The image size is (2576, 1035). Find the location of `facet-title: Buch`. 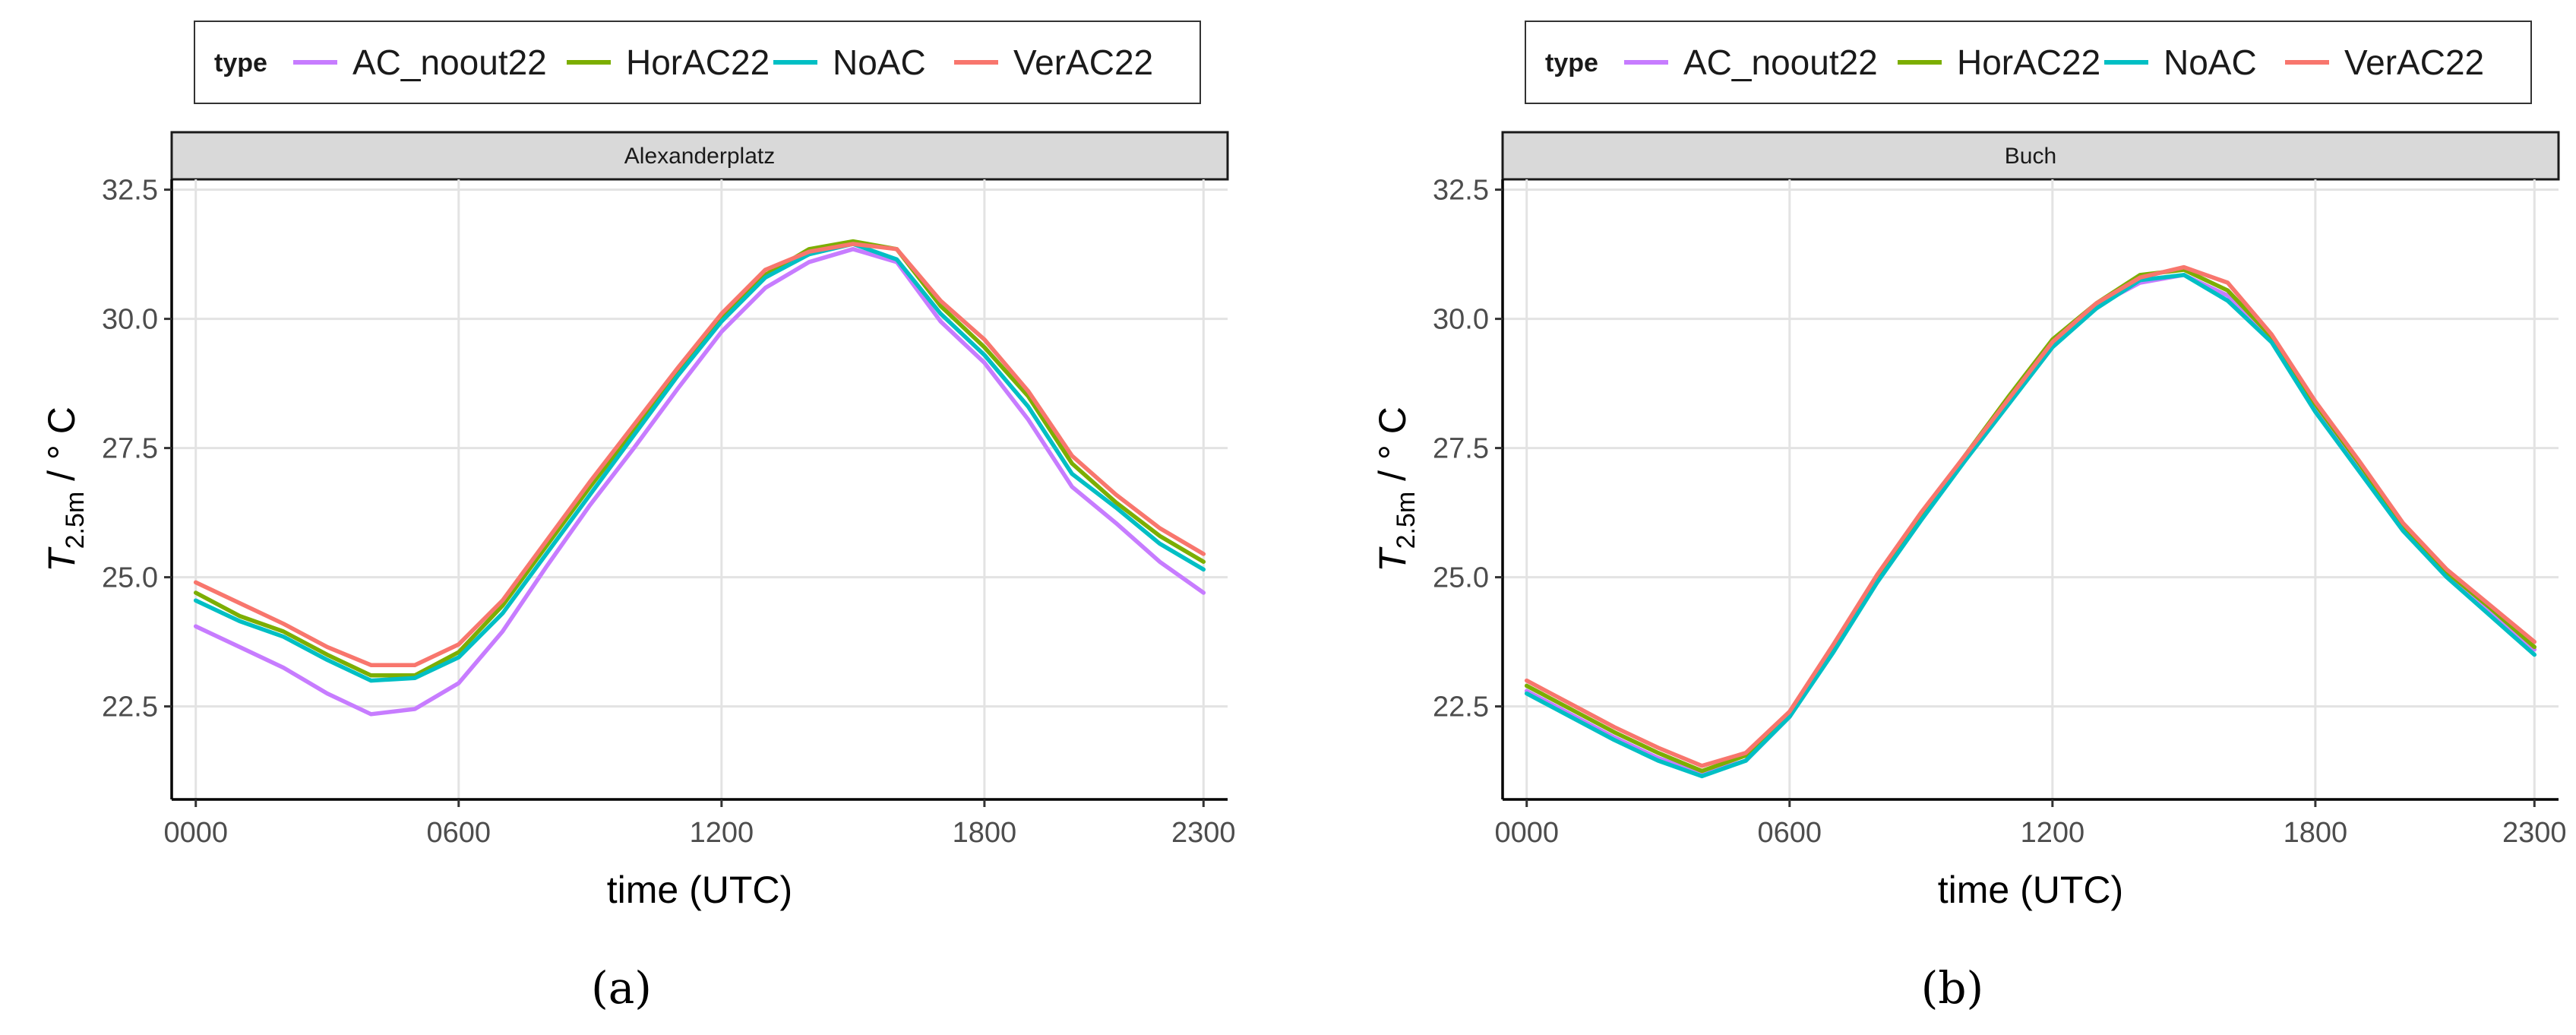

facet-title: Buch is located at coordinates (2030, 156).